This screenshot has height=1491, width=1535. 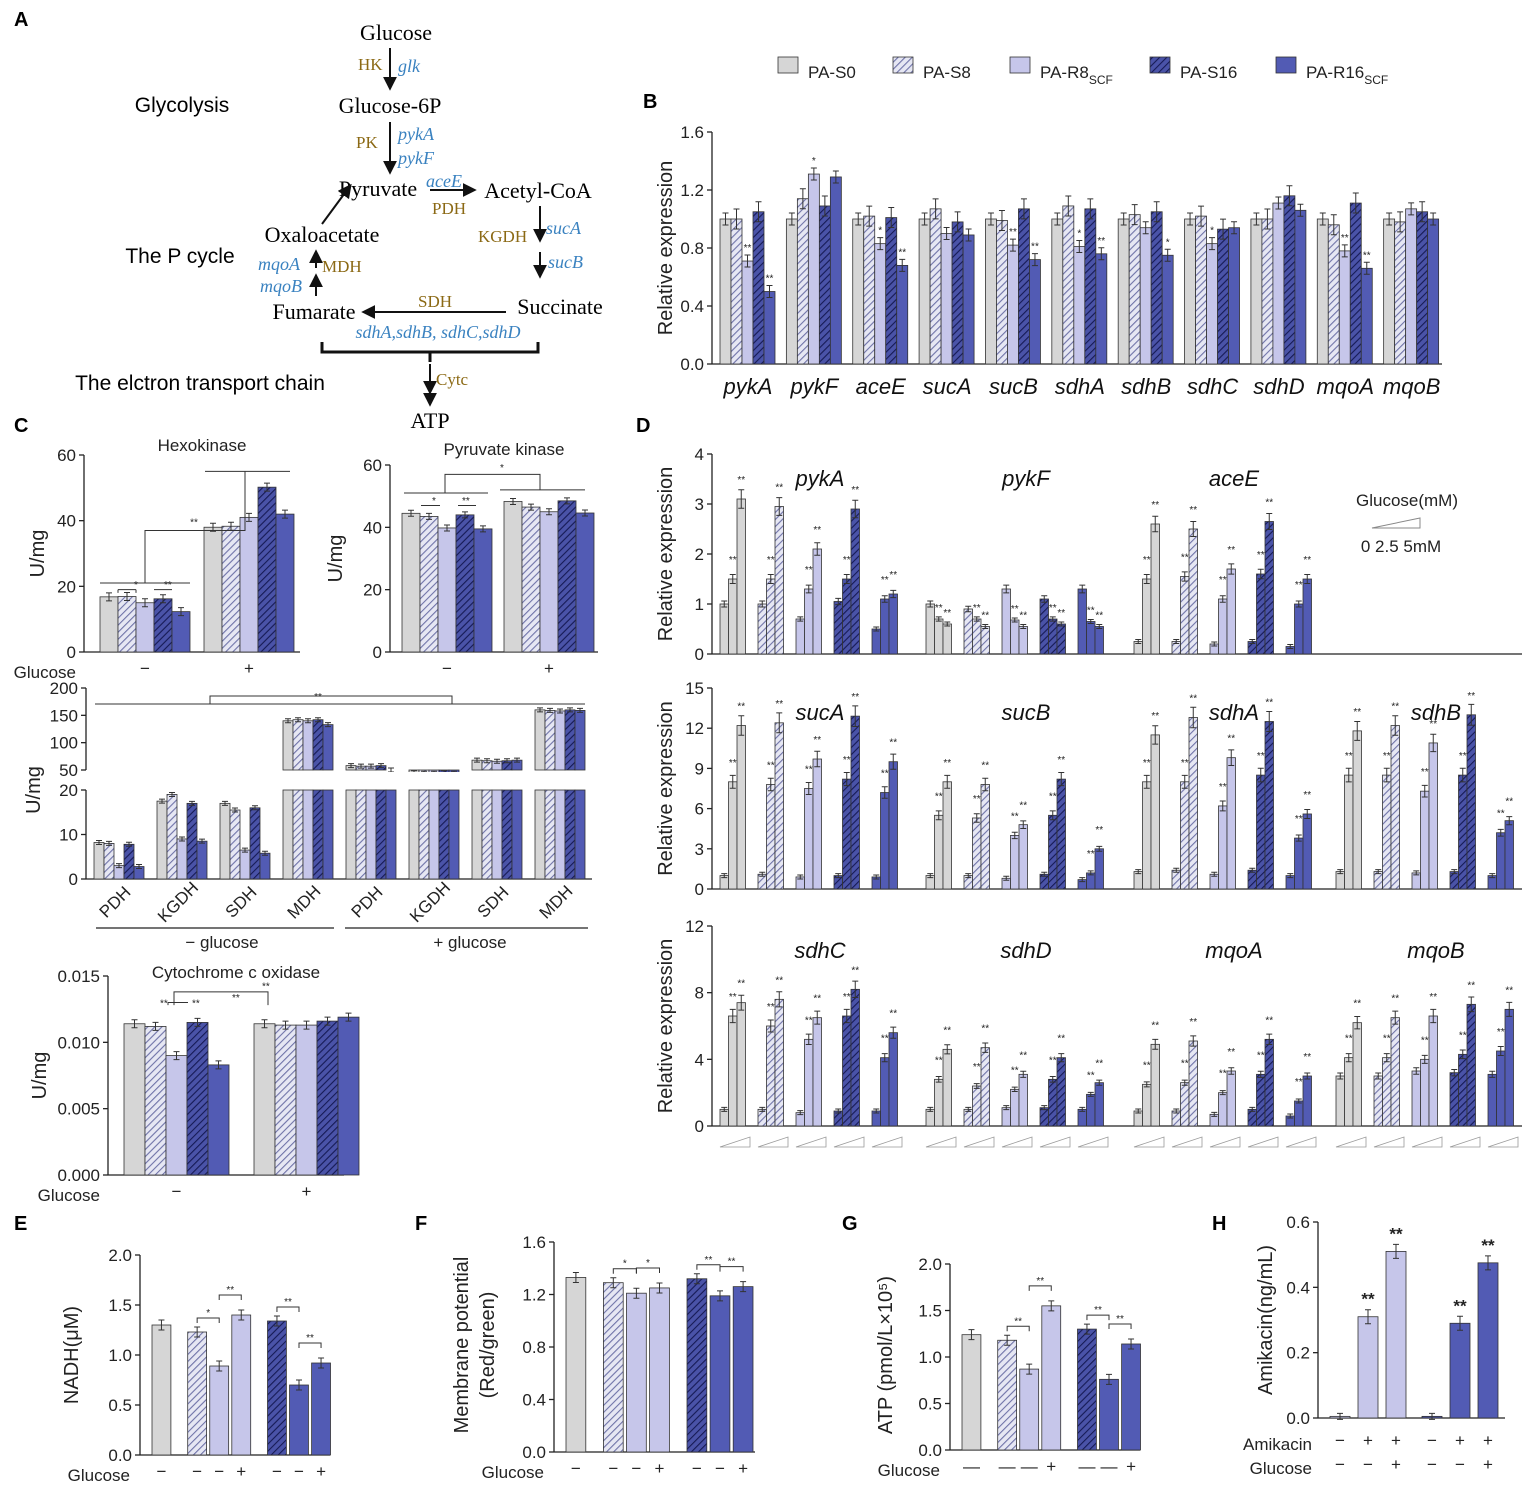 I want to click on b-bar-pykF-r16, so click(x=835, y=270).